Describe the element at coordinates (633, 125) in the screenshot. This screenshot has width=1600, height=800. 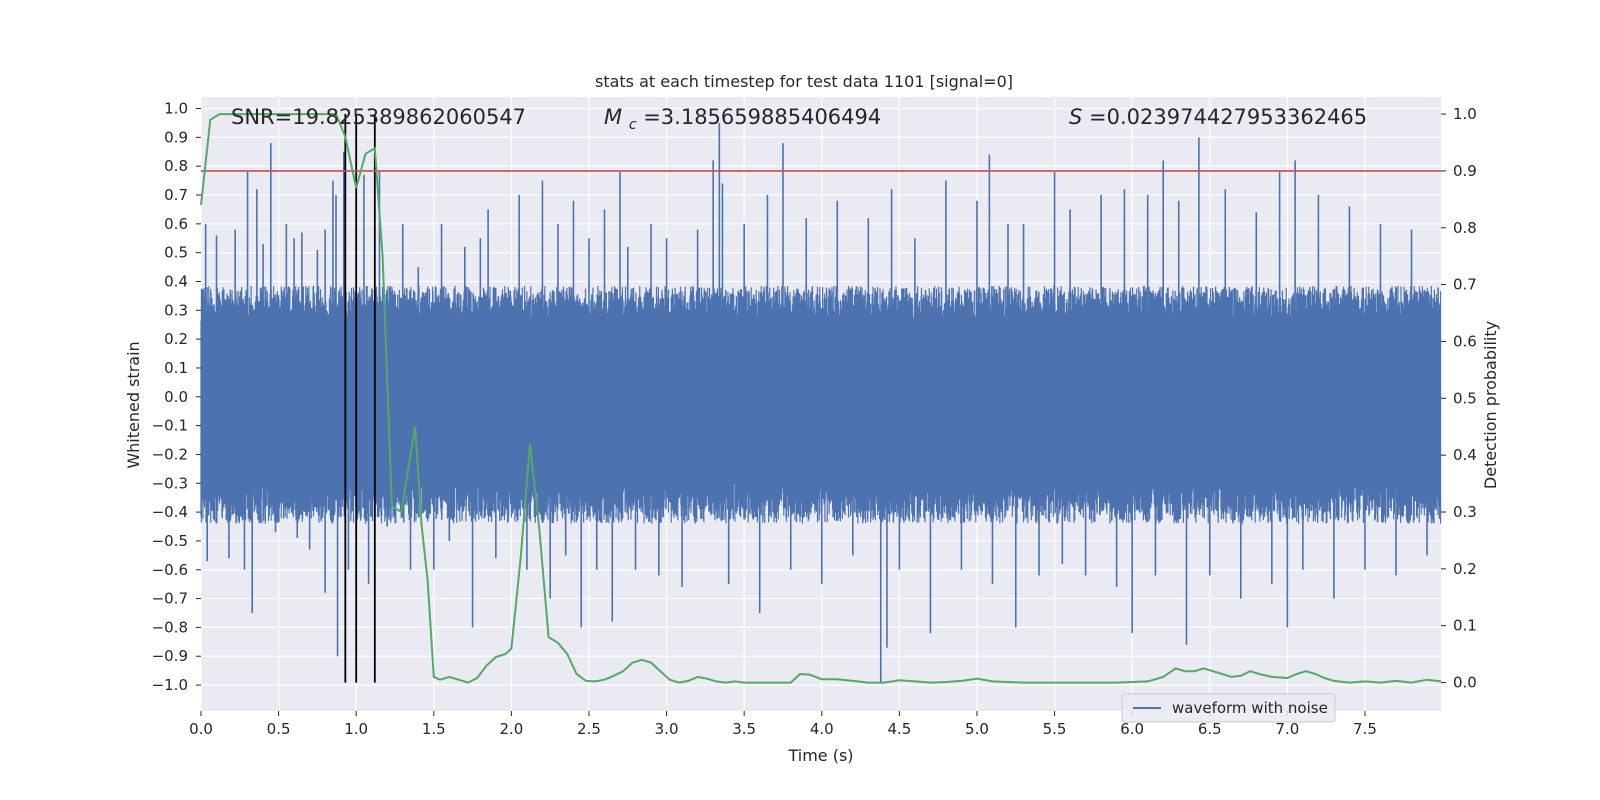
I see `mc-subscript: c` at that location.